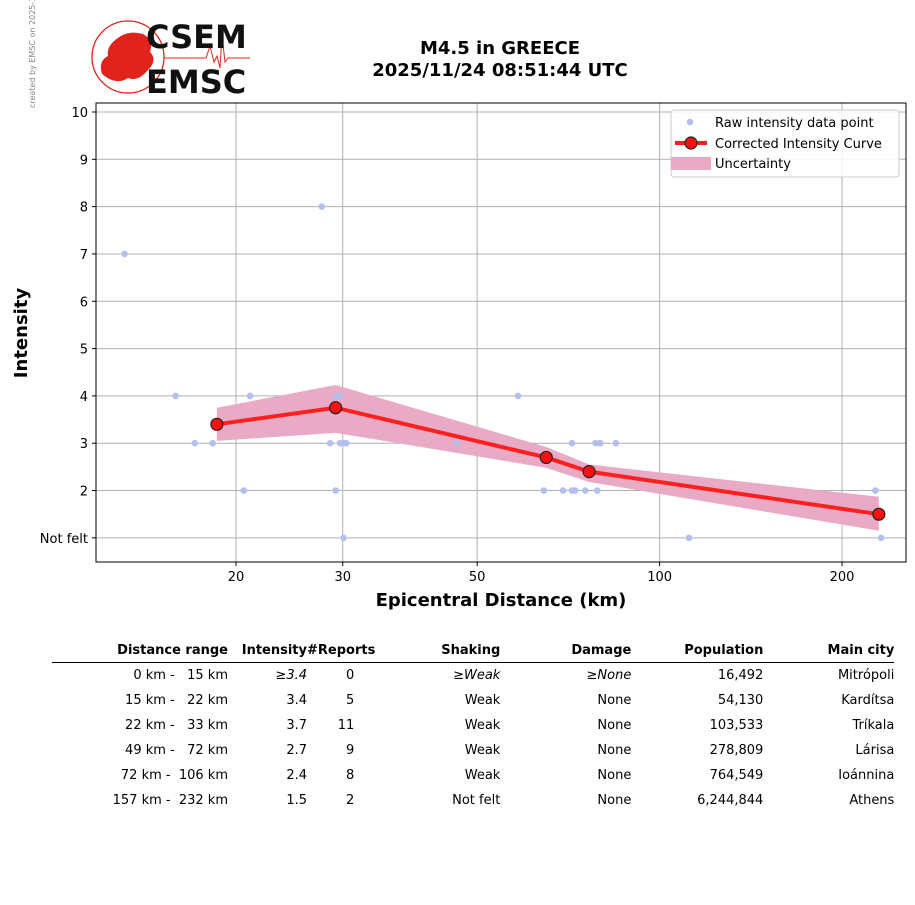  Describe the element at coordinates (740, 675) in the screenshot. I see `table-cell: 16,492` at that location.